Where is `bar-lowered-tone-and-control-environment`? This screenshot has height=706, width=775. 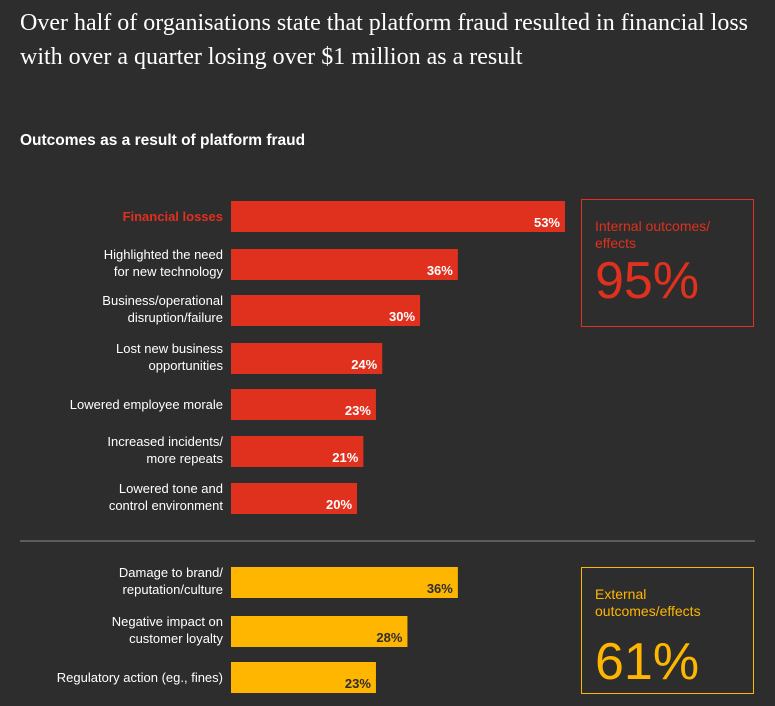 bar-lowered-tone-and-control-environment is located at coordinates (294, 498).